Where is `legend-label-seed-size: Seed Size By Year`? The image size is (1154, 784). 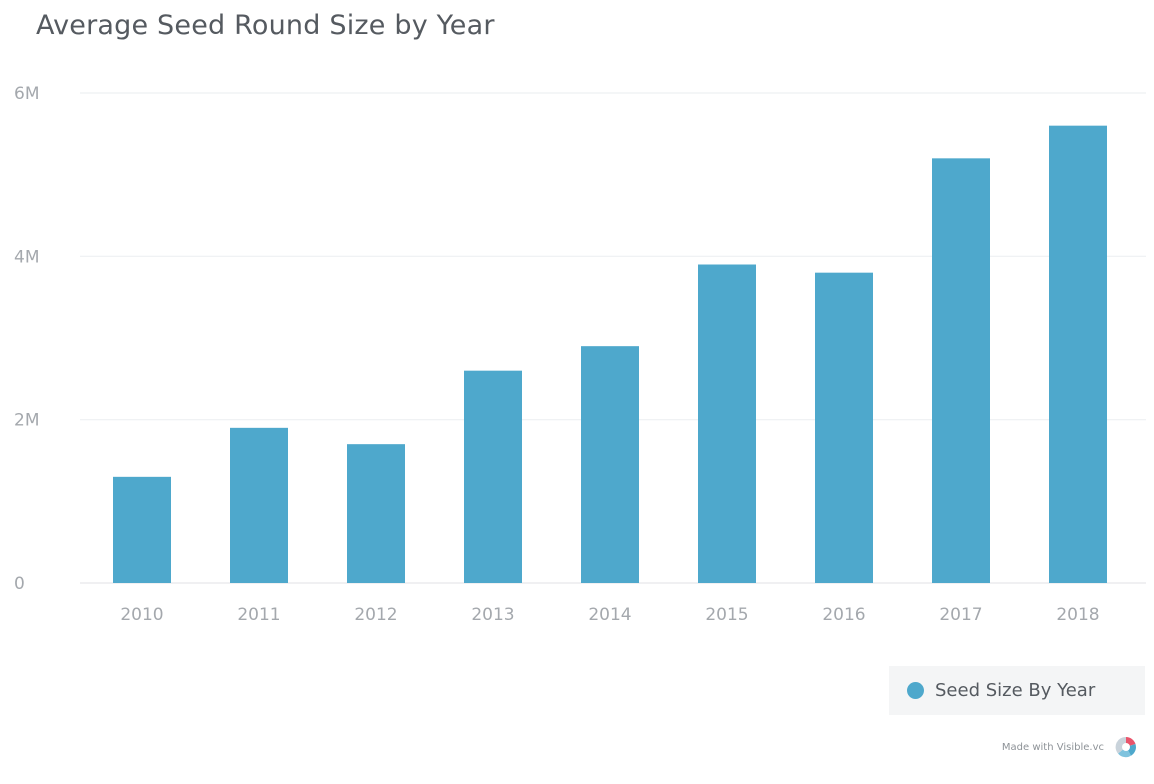 legend-label-seed-size: Seed Size By Year is located at coordinates (1015, 690).